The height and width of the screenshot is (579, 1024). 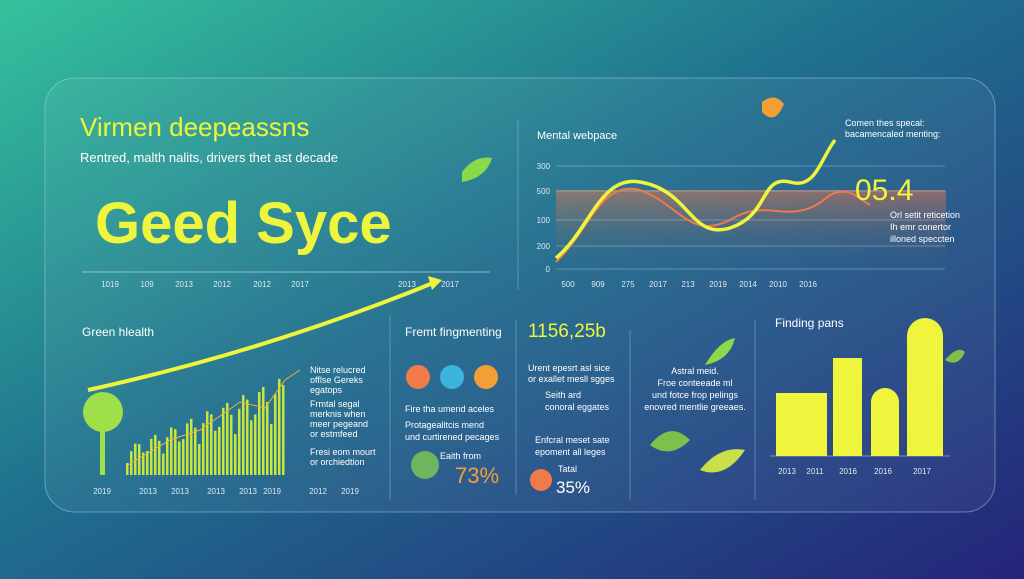 What do you see at coordinates (226, 491) in the screenshot?
I see `years: 2019 2013 2013 2013 2013 2019 2012 2019` at bounding box center [226, 491].